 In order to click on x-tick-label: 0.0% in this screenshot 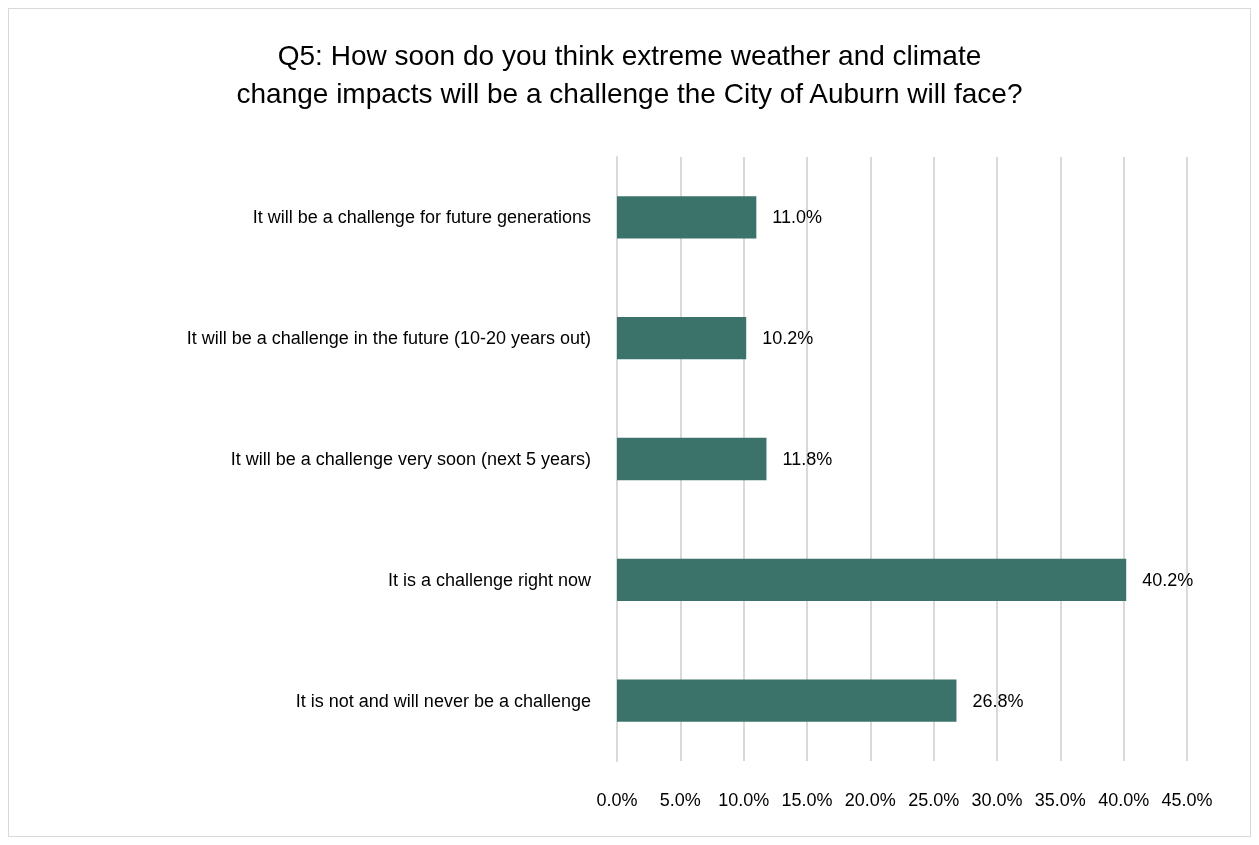, I will do `click(617, 800)`.